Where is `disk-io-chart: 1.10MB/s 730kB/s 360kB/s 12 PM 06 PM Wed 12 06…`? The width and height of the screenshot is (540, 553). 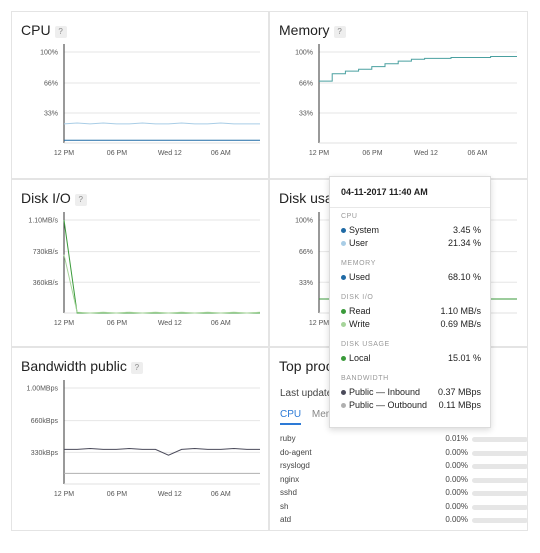
disk-io-chart: 1.10MB/s 730kB/s 360kB/s 12 PM 06 PM Wed 12 06… is located at coordinates (141, 264).